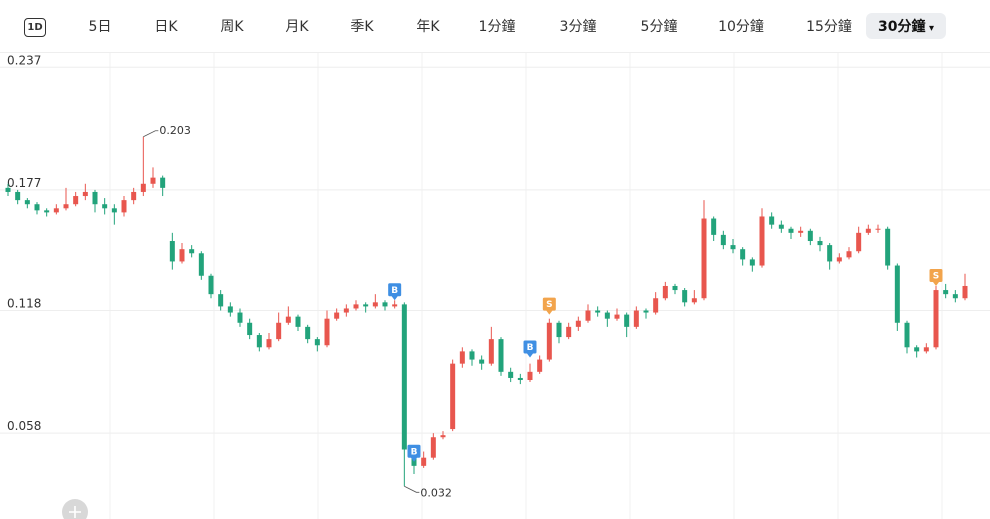  What do you see at coordinates (902, 27) in the screenshot?
I see `tab-label: 30分鐘` at bounding box center [902, 27].